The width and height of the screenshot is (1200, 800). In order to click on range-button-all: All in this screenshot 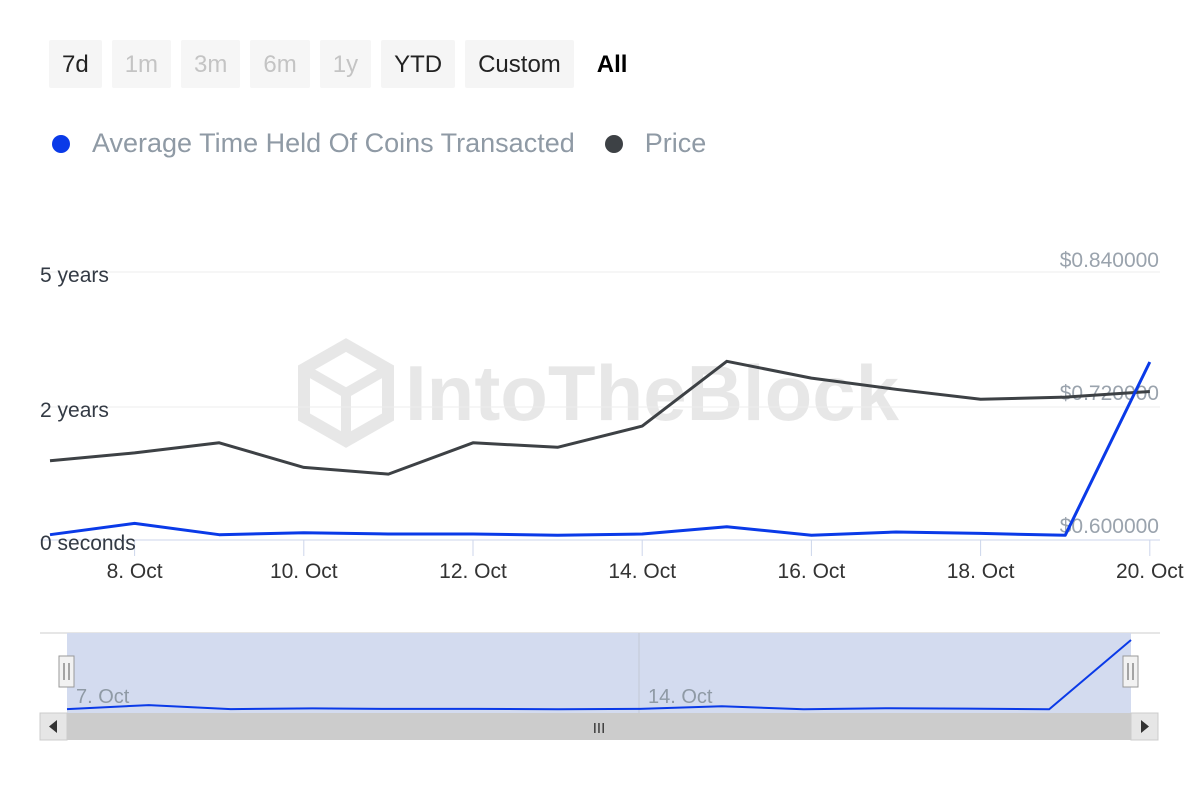, I will do `click(612, 64)`.